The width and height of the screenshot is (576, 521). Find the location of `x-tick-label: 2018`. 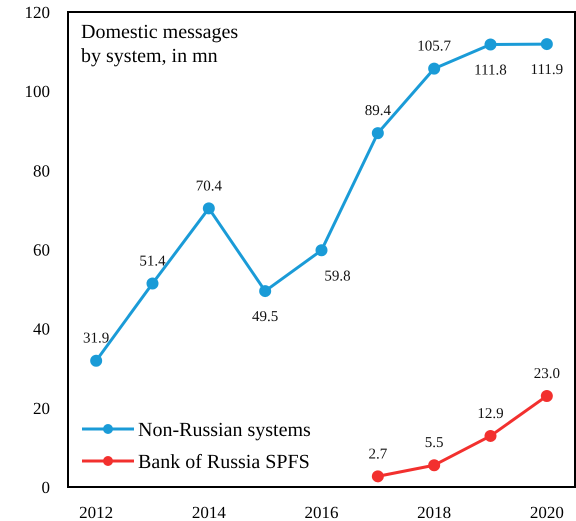

x-tick-label: 2018 is located at coordinates (434, 512).